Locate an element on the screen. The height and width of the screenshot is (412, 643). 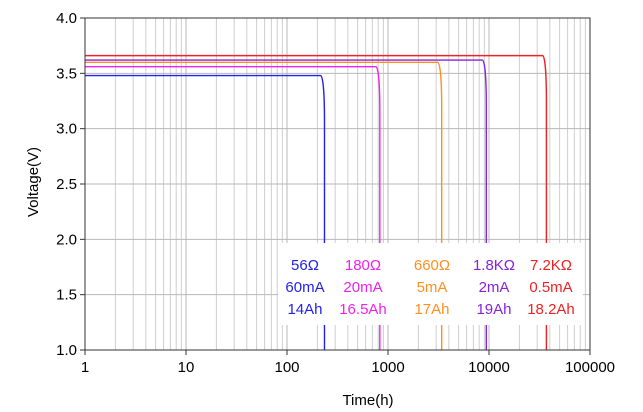
x-tick-label: 100 is located at coordinates (286, 367).